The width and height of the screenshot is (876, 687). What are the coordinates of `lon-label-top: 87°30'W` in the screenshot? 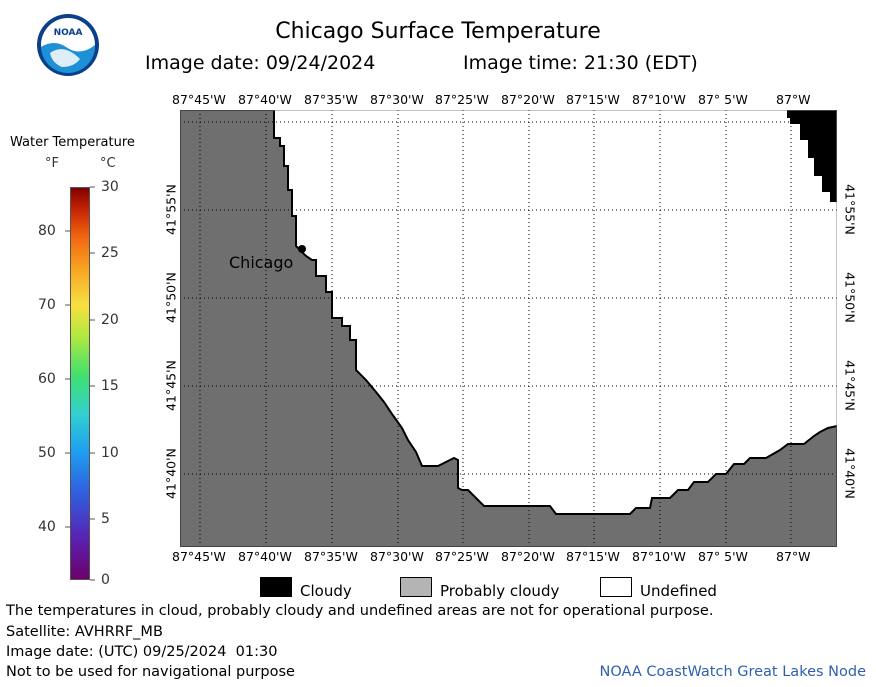 It's located at (397, 99).